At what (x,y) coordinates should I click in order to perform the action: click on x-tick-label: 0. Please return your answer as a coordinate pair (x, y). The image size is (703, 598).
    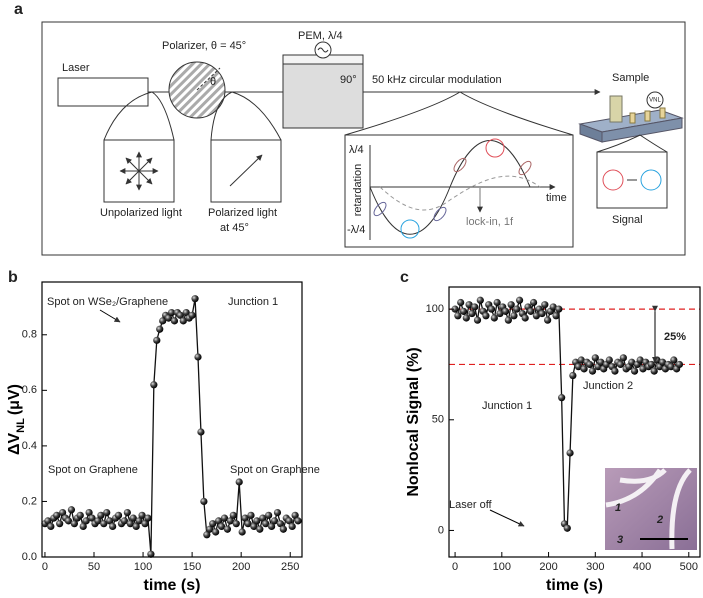
    Looking at the image, I should click on (455, 567).